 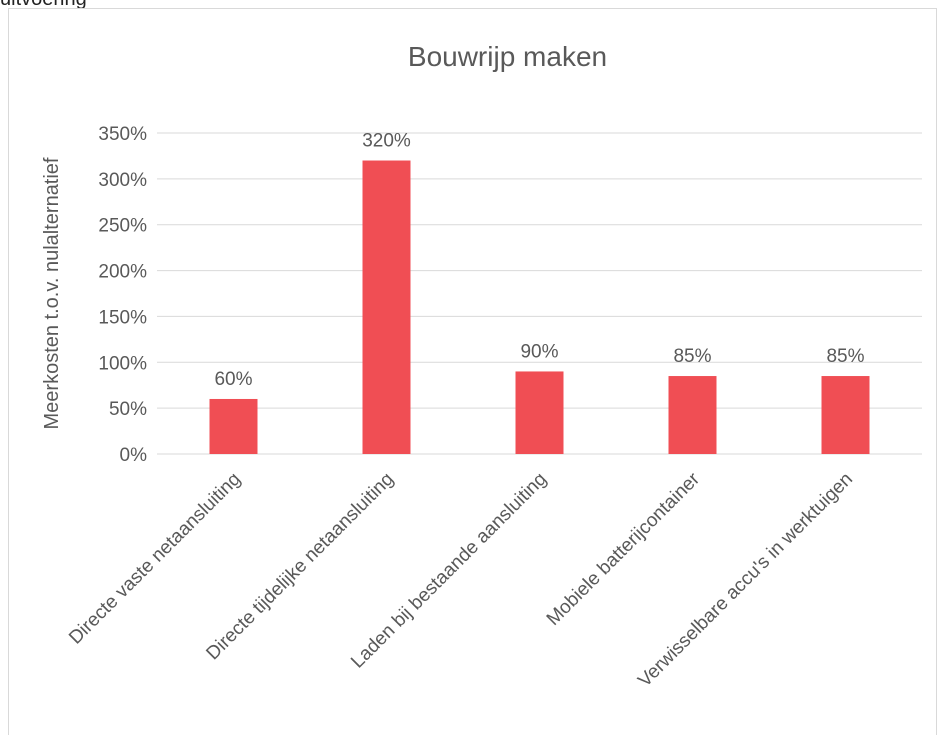 I want to click on y-axis-label: Meerkosten t.o.v. nulalternatief, so click(x=52, y=293).